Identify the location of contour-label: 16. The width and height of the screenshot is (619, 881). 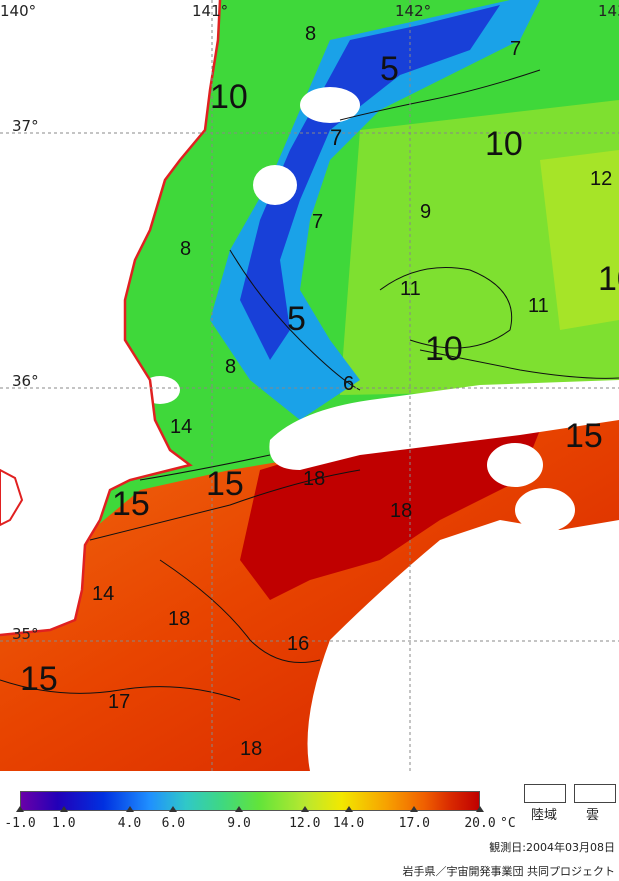
(298, 644).